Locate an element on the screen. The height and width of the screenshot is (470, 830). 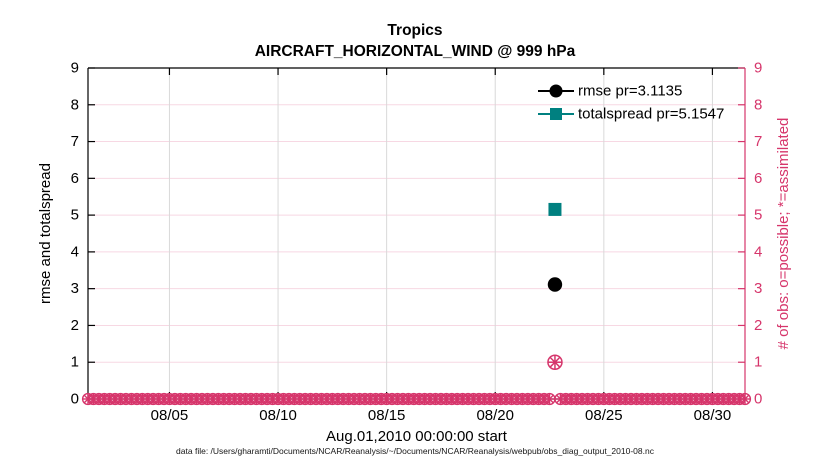
y-tick-label-left: 0 is located at coordinates (75, 399).